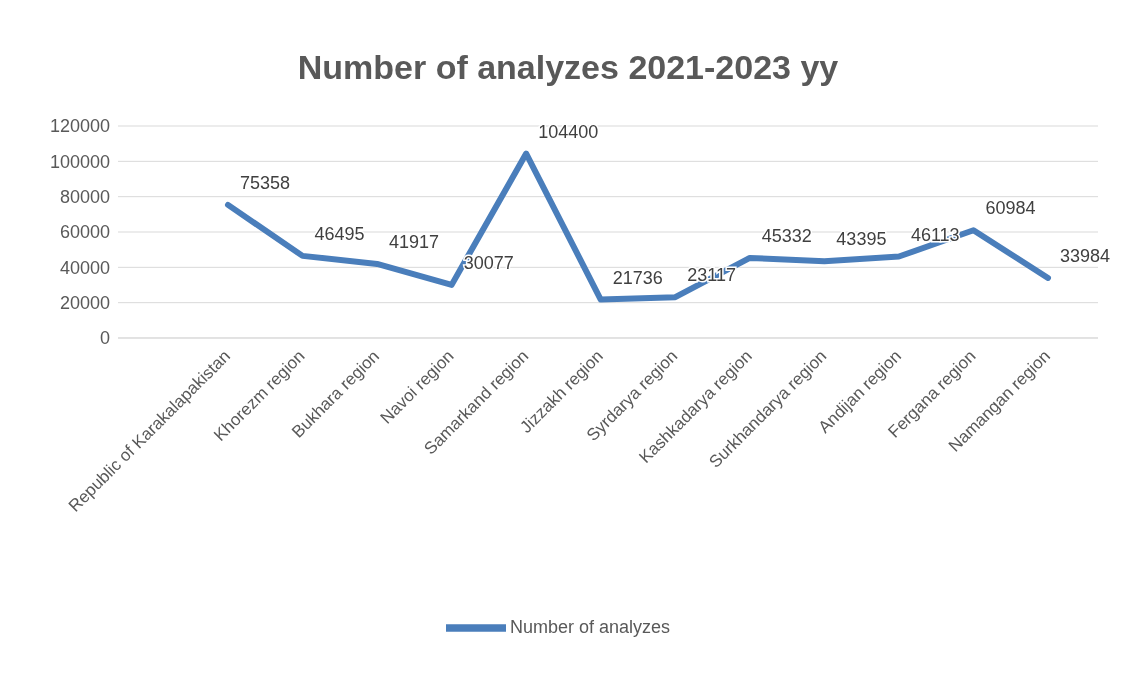 The width and height of the screenshot is (1137, 673). I want to click on data-label: 21736, so click(637, 277).